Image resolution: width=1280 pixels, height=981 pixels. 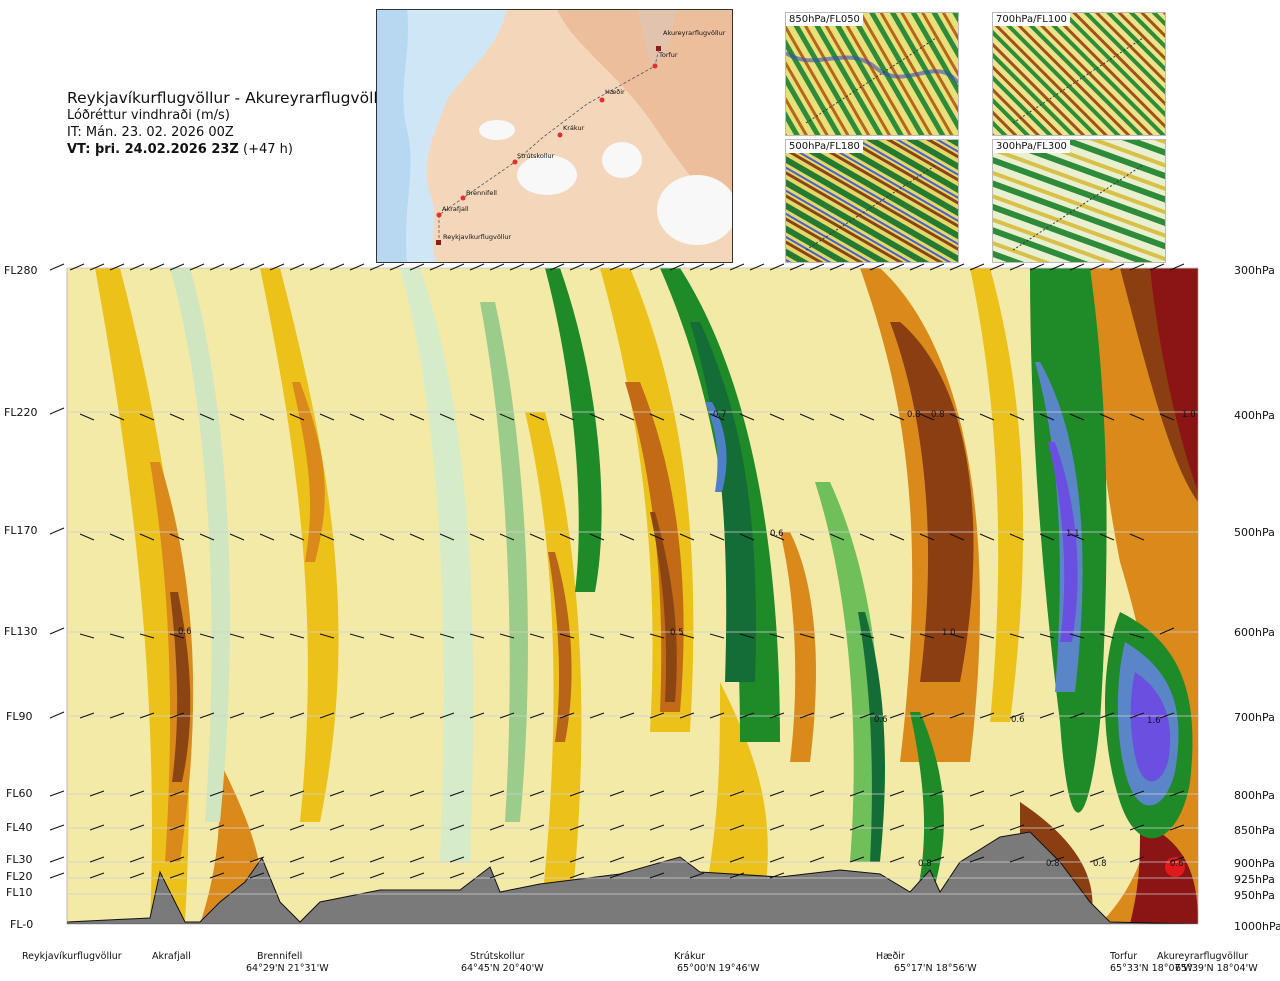 I want to click on contour-label: 0.5, so click(x=677, y=633).